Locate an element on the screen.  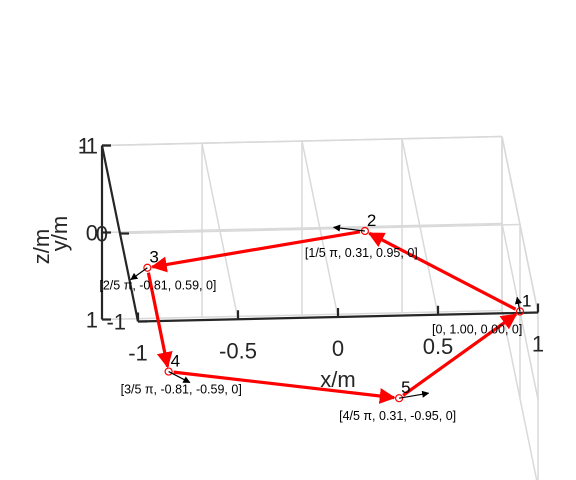
y-tick-label: 0 is located at coordinates (102, 234).